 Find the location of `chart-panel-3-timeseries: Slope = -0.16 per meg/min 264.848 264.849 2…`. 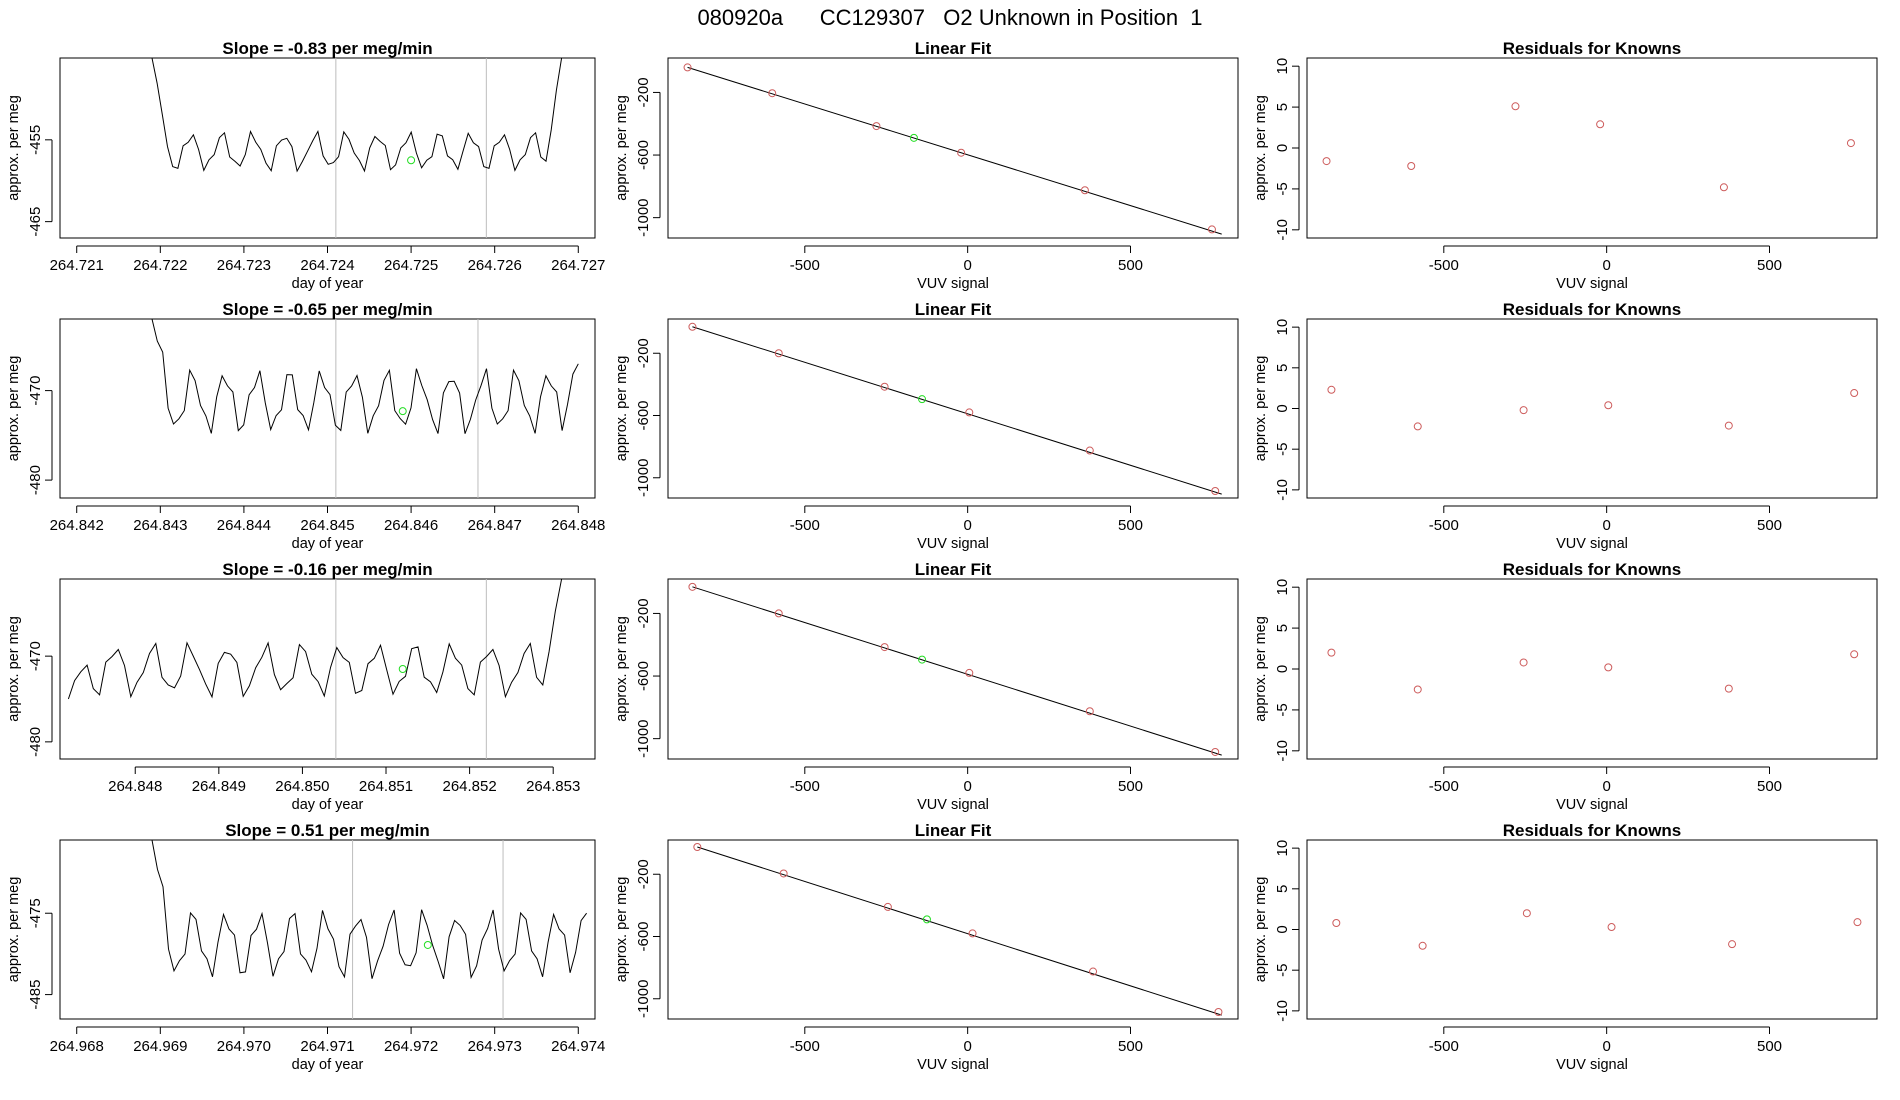

chart-panel-3-timeseries: Slope = -0.16 per meg/min 264.848 264.849 2… is located at coordinates (301, 686).